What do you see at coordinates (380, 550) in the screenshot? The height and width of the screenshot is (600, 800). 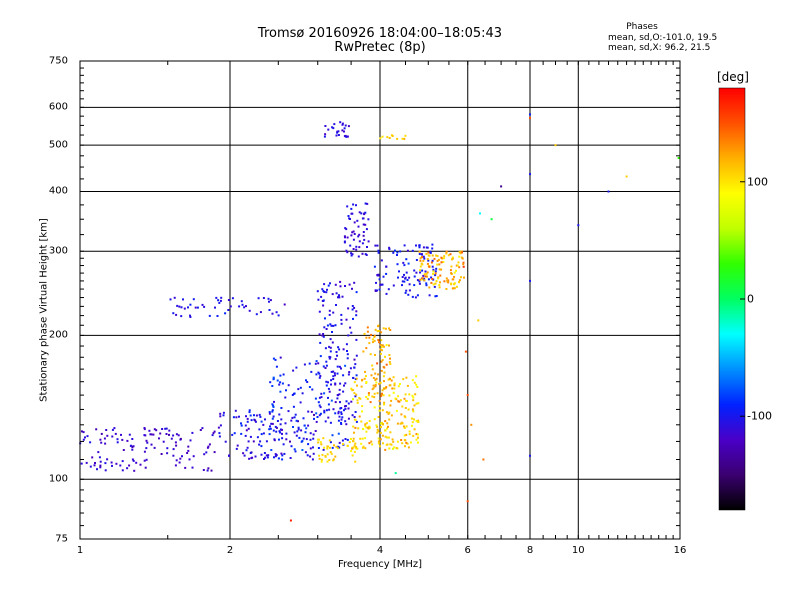 I see `x-tick-label: 4` at bounding box center [380, 550].